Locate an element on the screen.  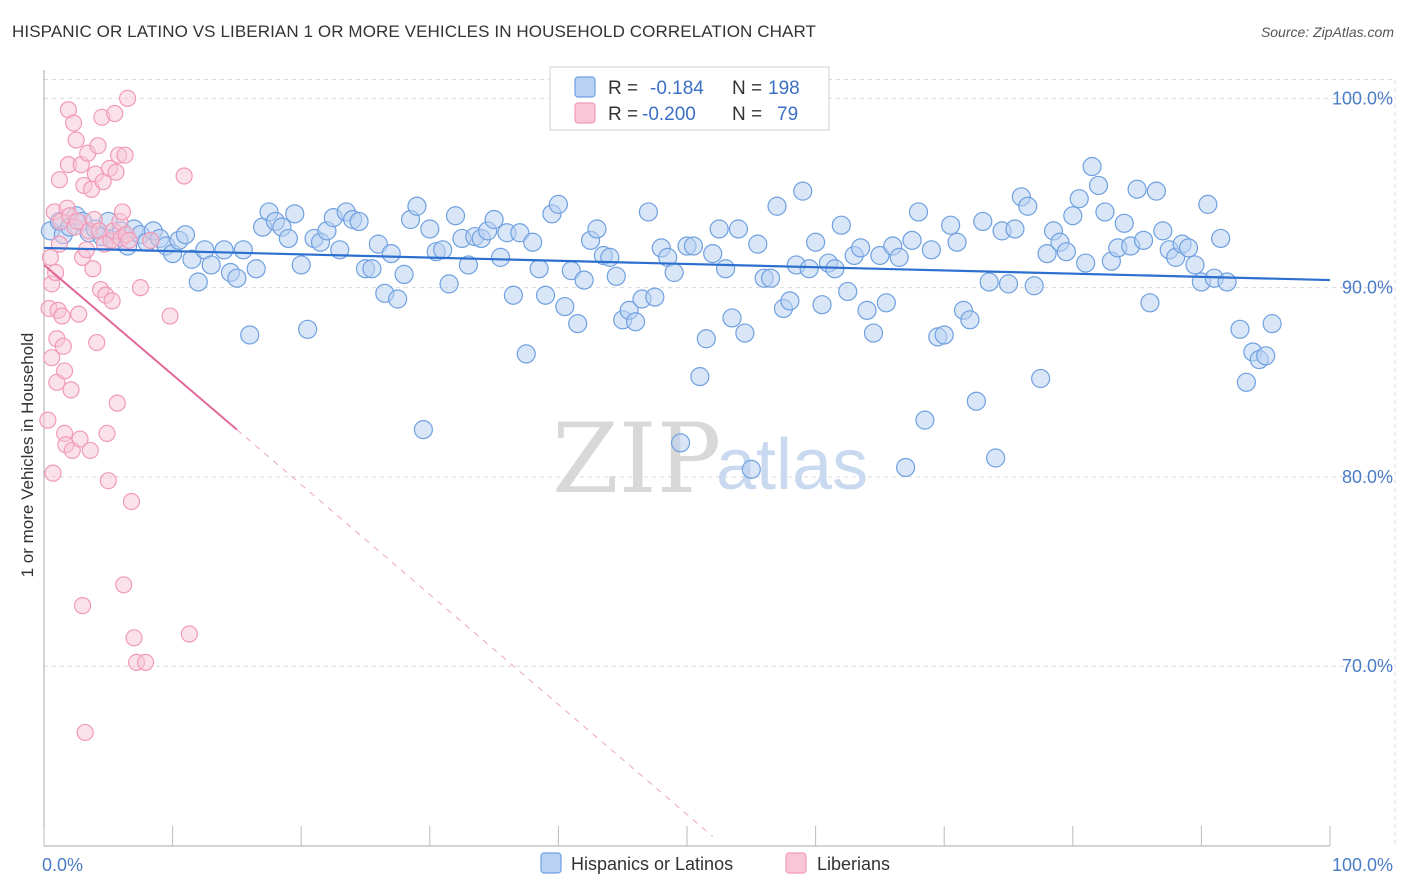
legend-n-value-1: 198 is located at coordinates (784, 88).